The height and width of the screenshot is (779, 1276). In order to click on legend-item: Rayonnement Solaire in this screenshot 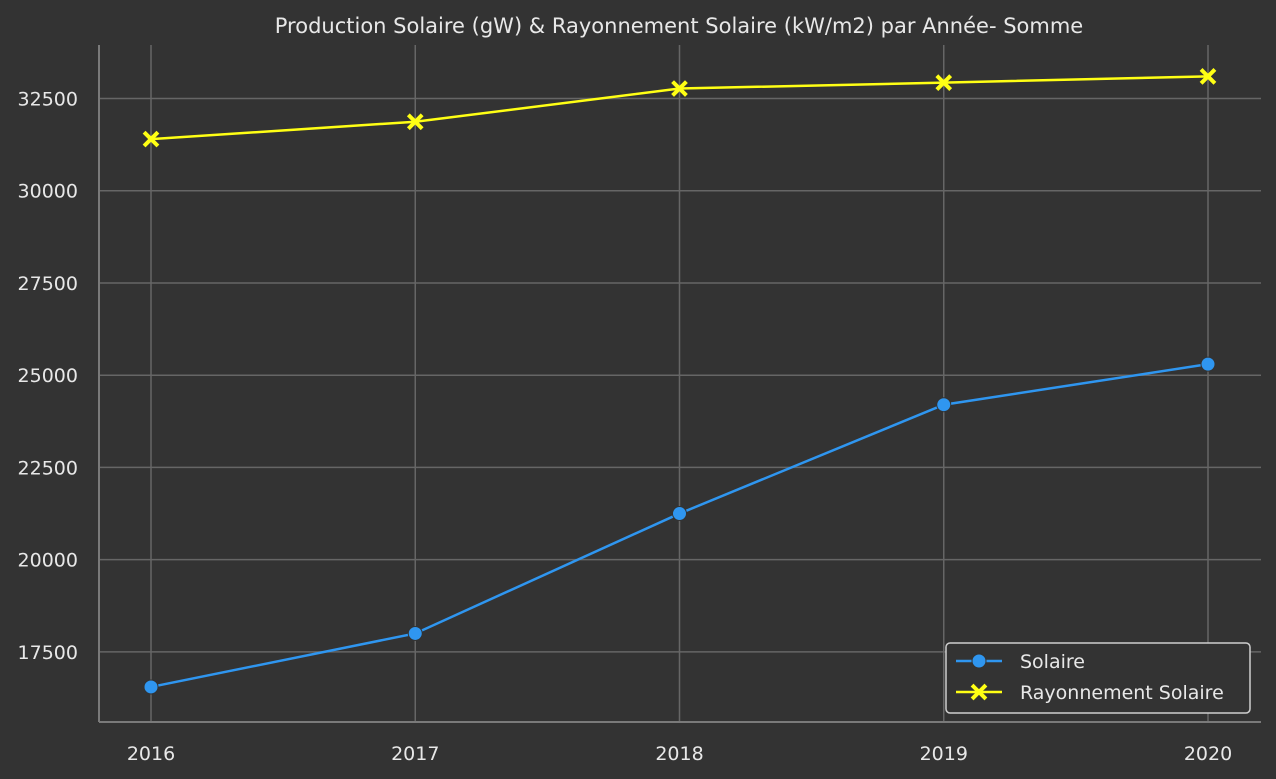, I will do `click(1090, 693)`.